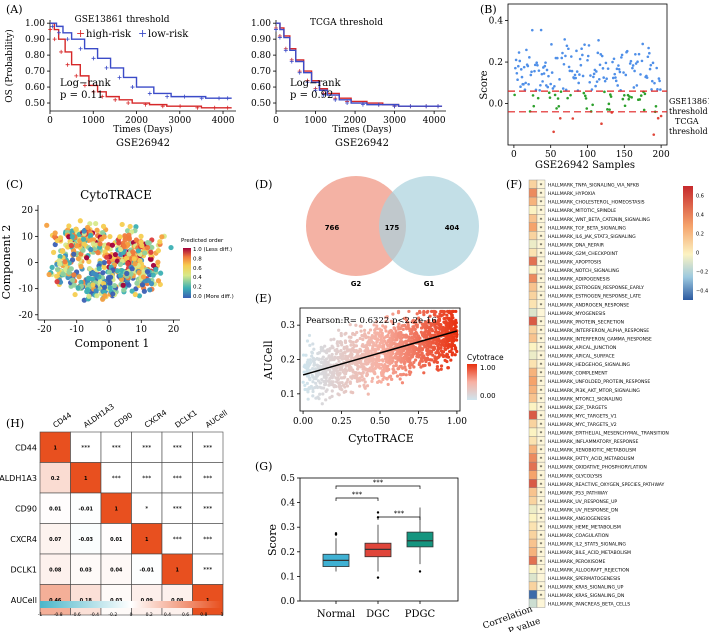 The width and height of the screenshot is (709, 636). What do you see at coordinates (288, 602) in the screenshot?
I see `y-tick-label: 0.0` at bounding box center [288, 602].